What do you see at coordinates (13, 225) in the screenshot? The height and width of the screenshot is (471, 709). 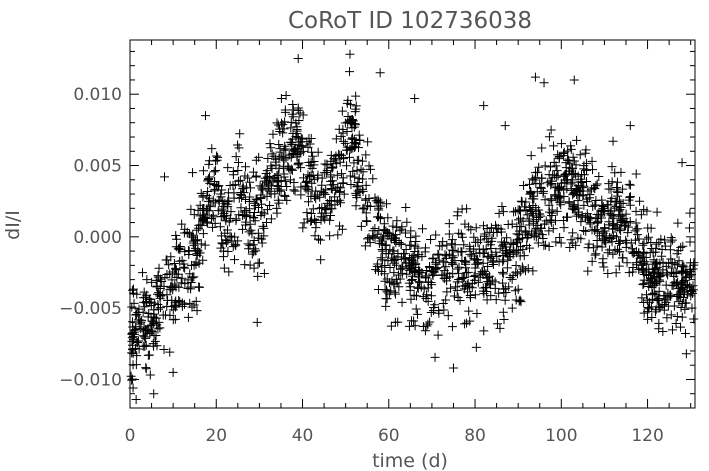 I see `y-axis-label: dI/I` at bounding box center [13, 225].